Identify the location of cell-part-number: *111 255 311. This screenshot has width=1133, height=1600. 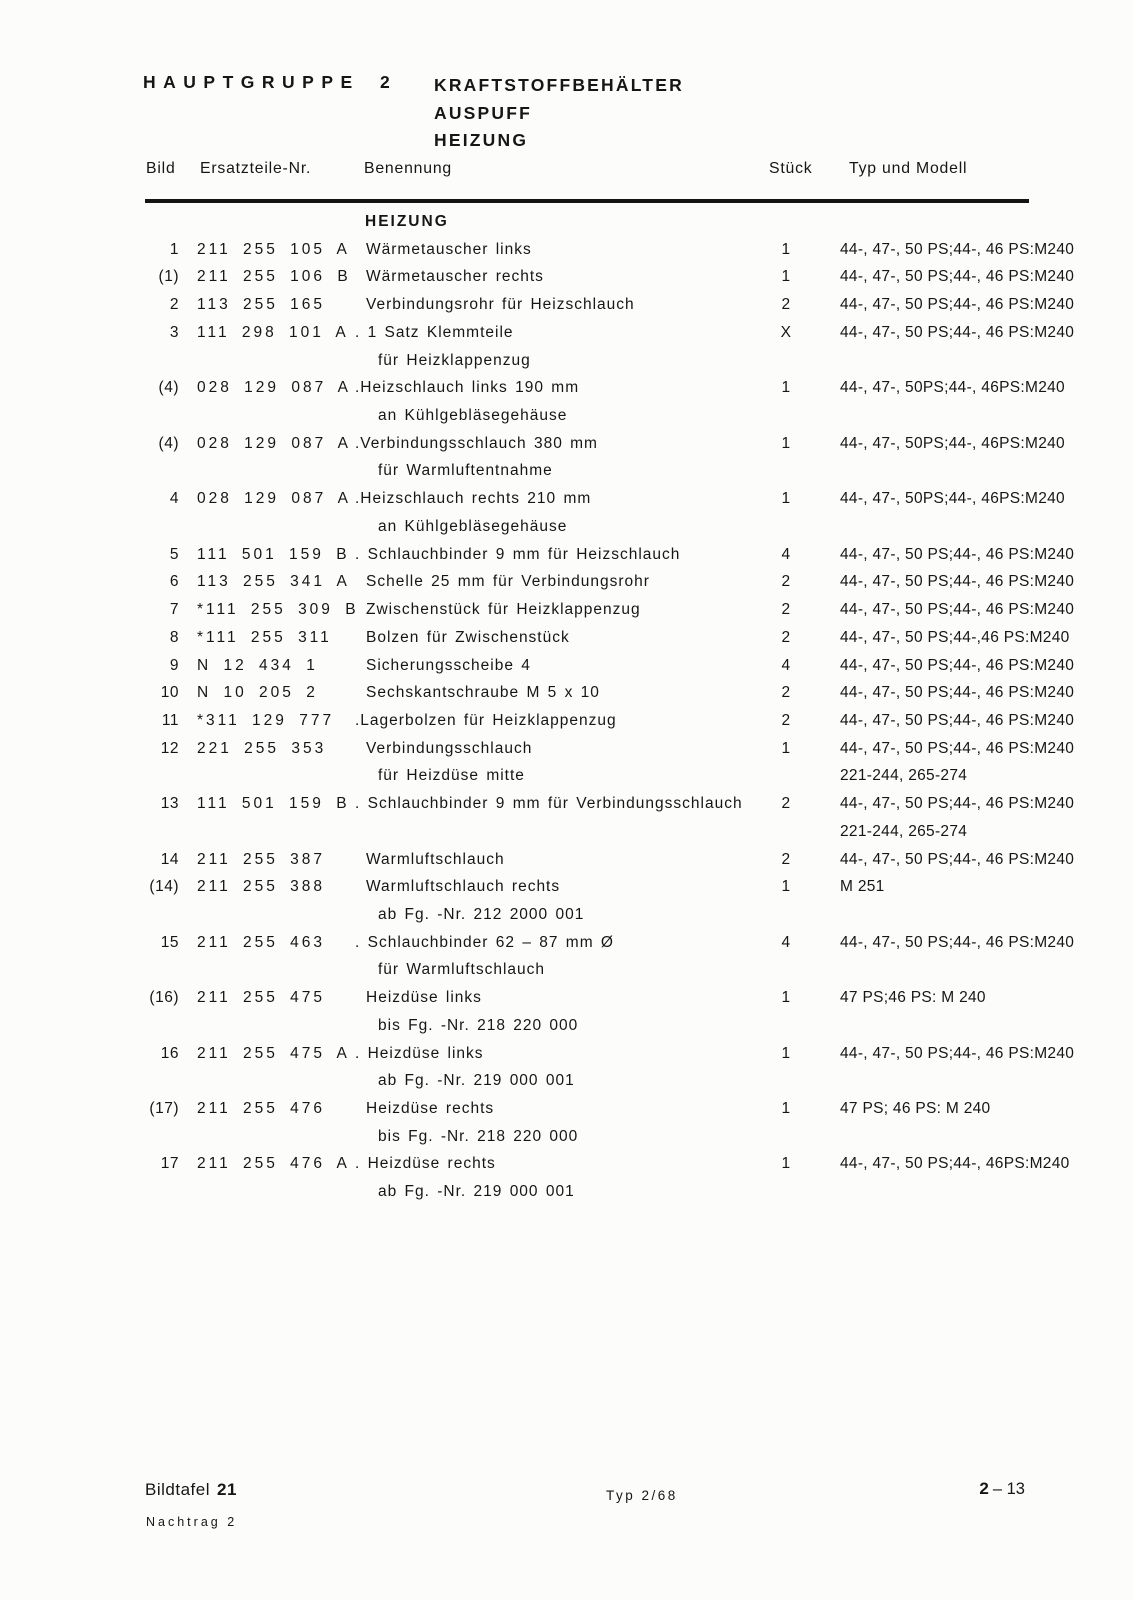
(264, 637).